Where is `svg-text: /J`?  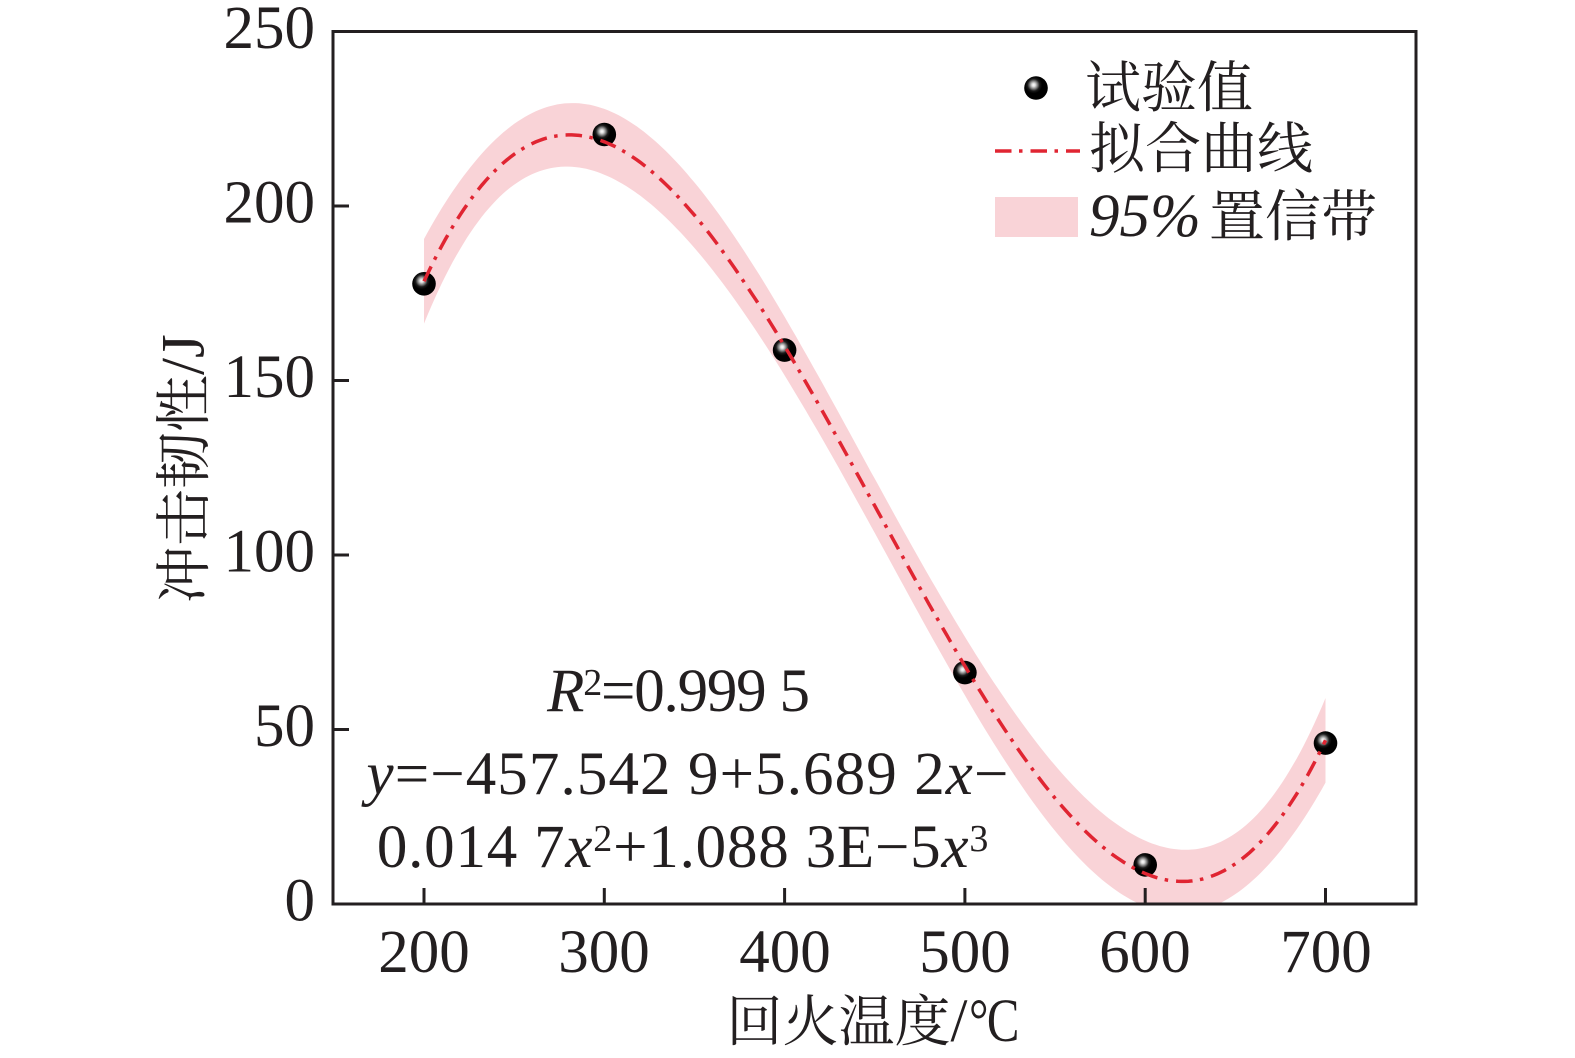 svg-text: /J is located at coordinates (184, 354).